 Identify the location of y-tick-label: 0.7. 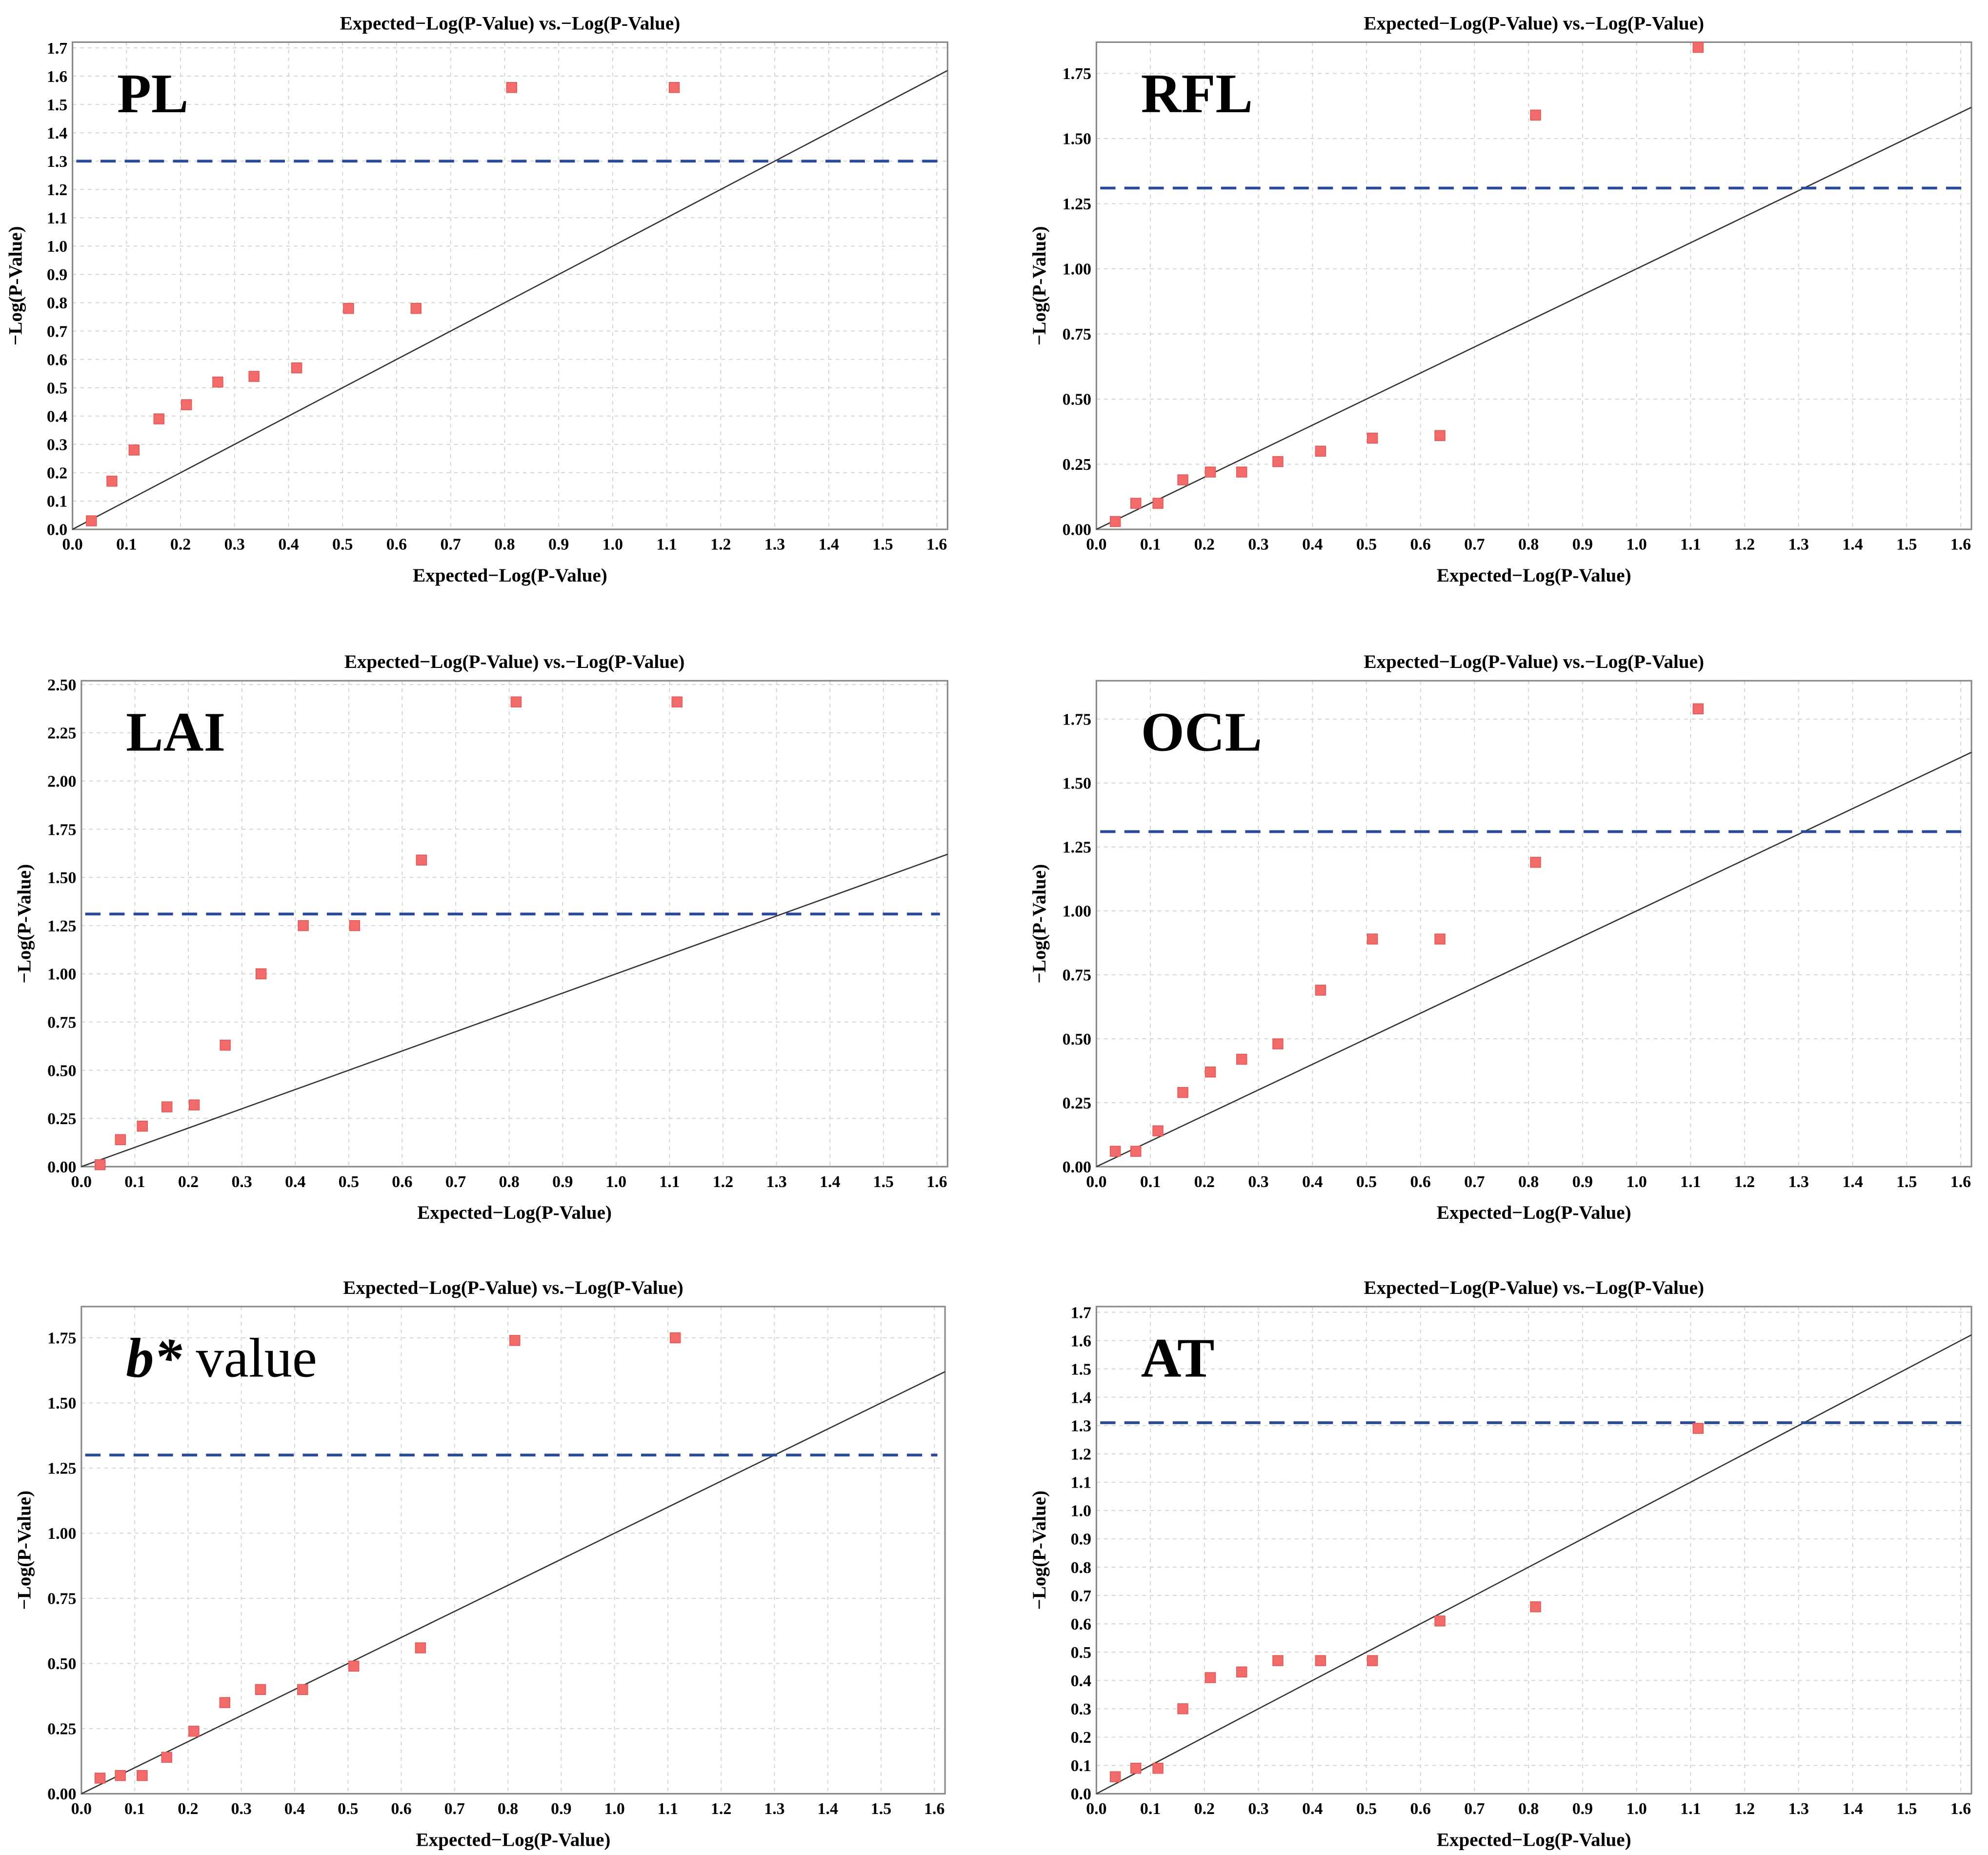
(57, 332).